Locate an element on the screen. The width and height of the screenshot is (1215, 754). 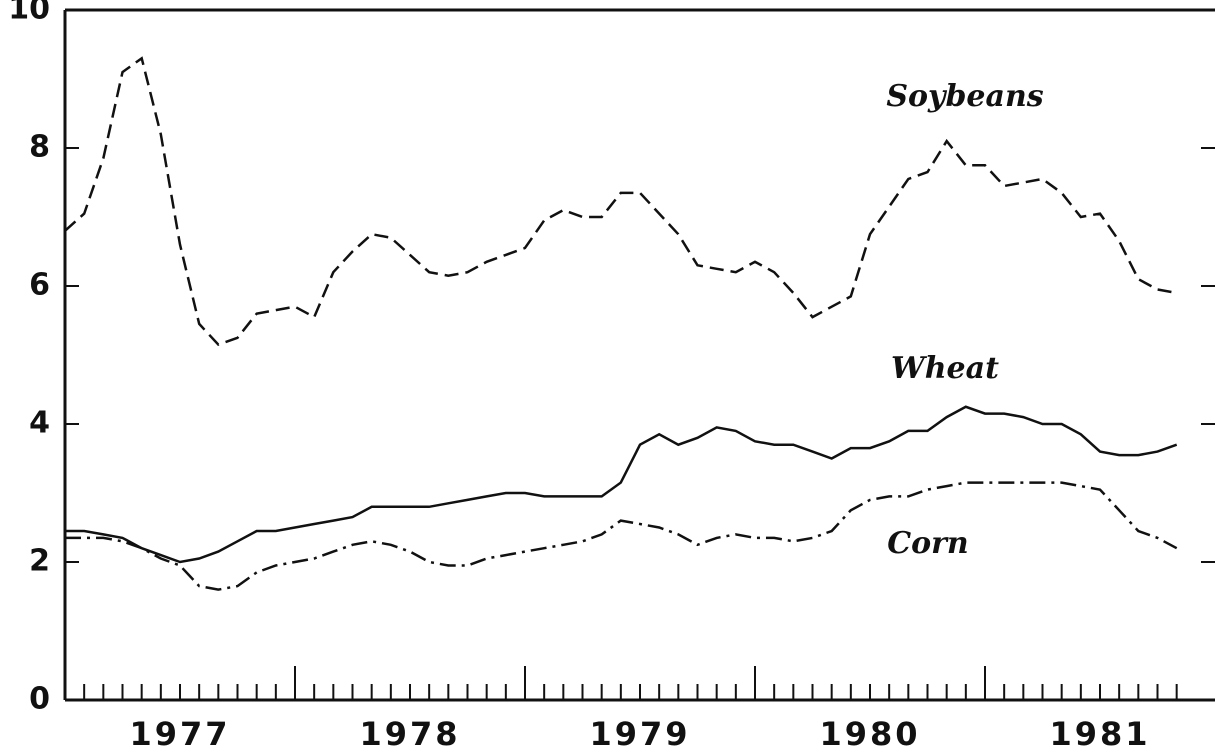
series-label: Wheat is located at coordinates (945, 368).